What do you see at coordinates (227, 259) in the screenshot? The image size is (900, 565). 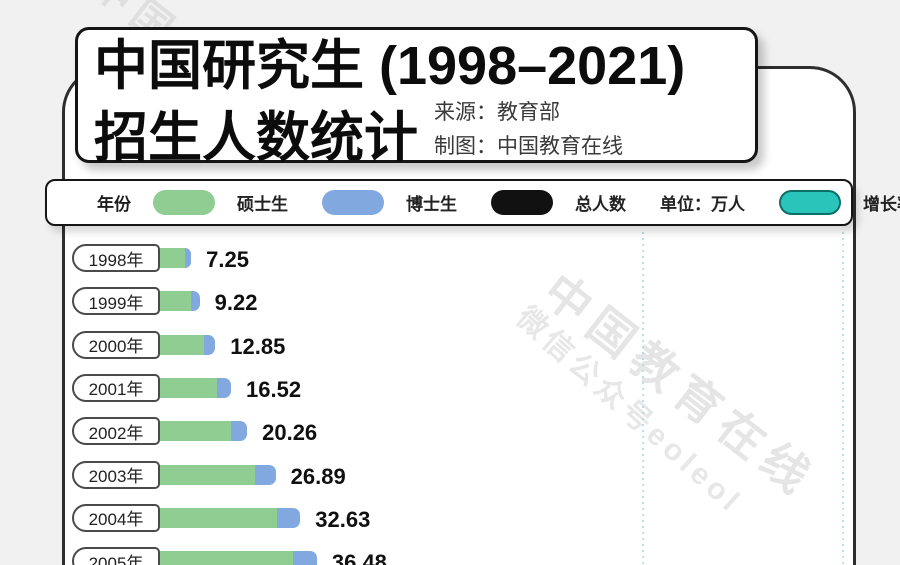 I see `total-value-label: 7.25` at bounding box center [227, 259].